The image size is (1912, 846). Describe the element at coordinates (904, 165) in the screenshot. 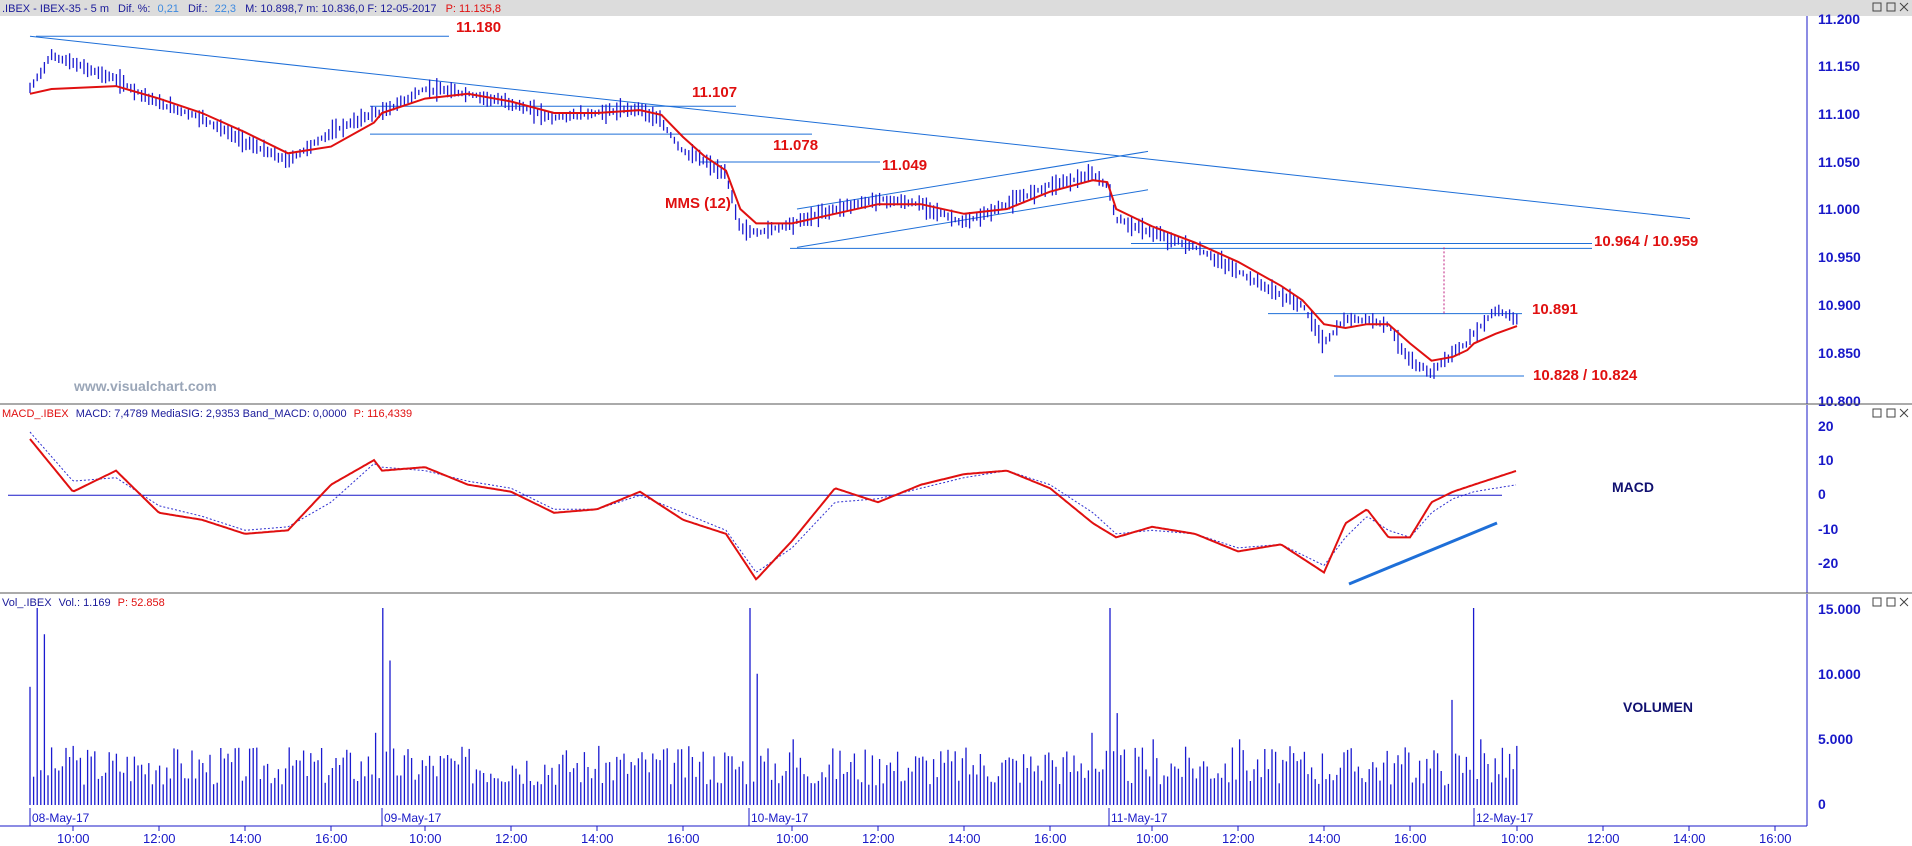

I see `annotation-11049: 11.049` at that location.